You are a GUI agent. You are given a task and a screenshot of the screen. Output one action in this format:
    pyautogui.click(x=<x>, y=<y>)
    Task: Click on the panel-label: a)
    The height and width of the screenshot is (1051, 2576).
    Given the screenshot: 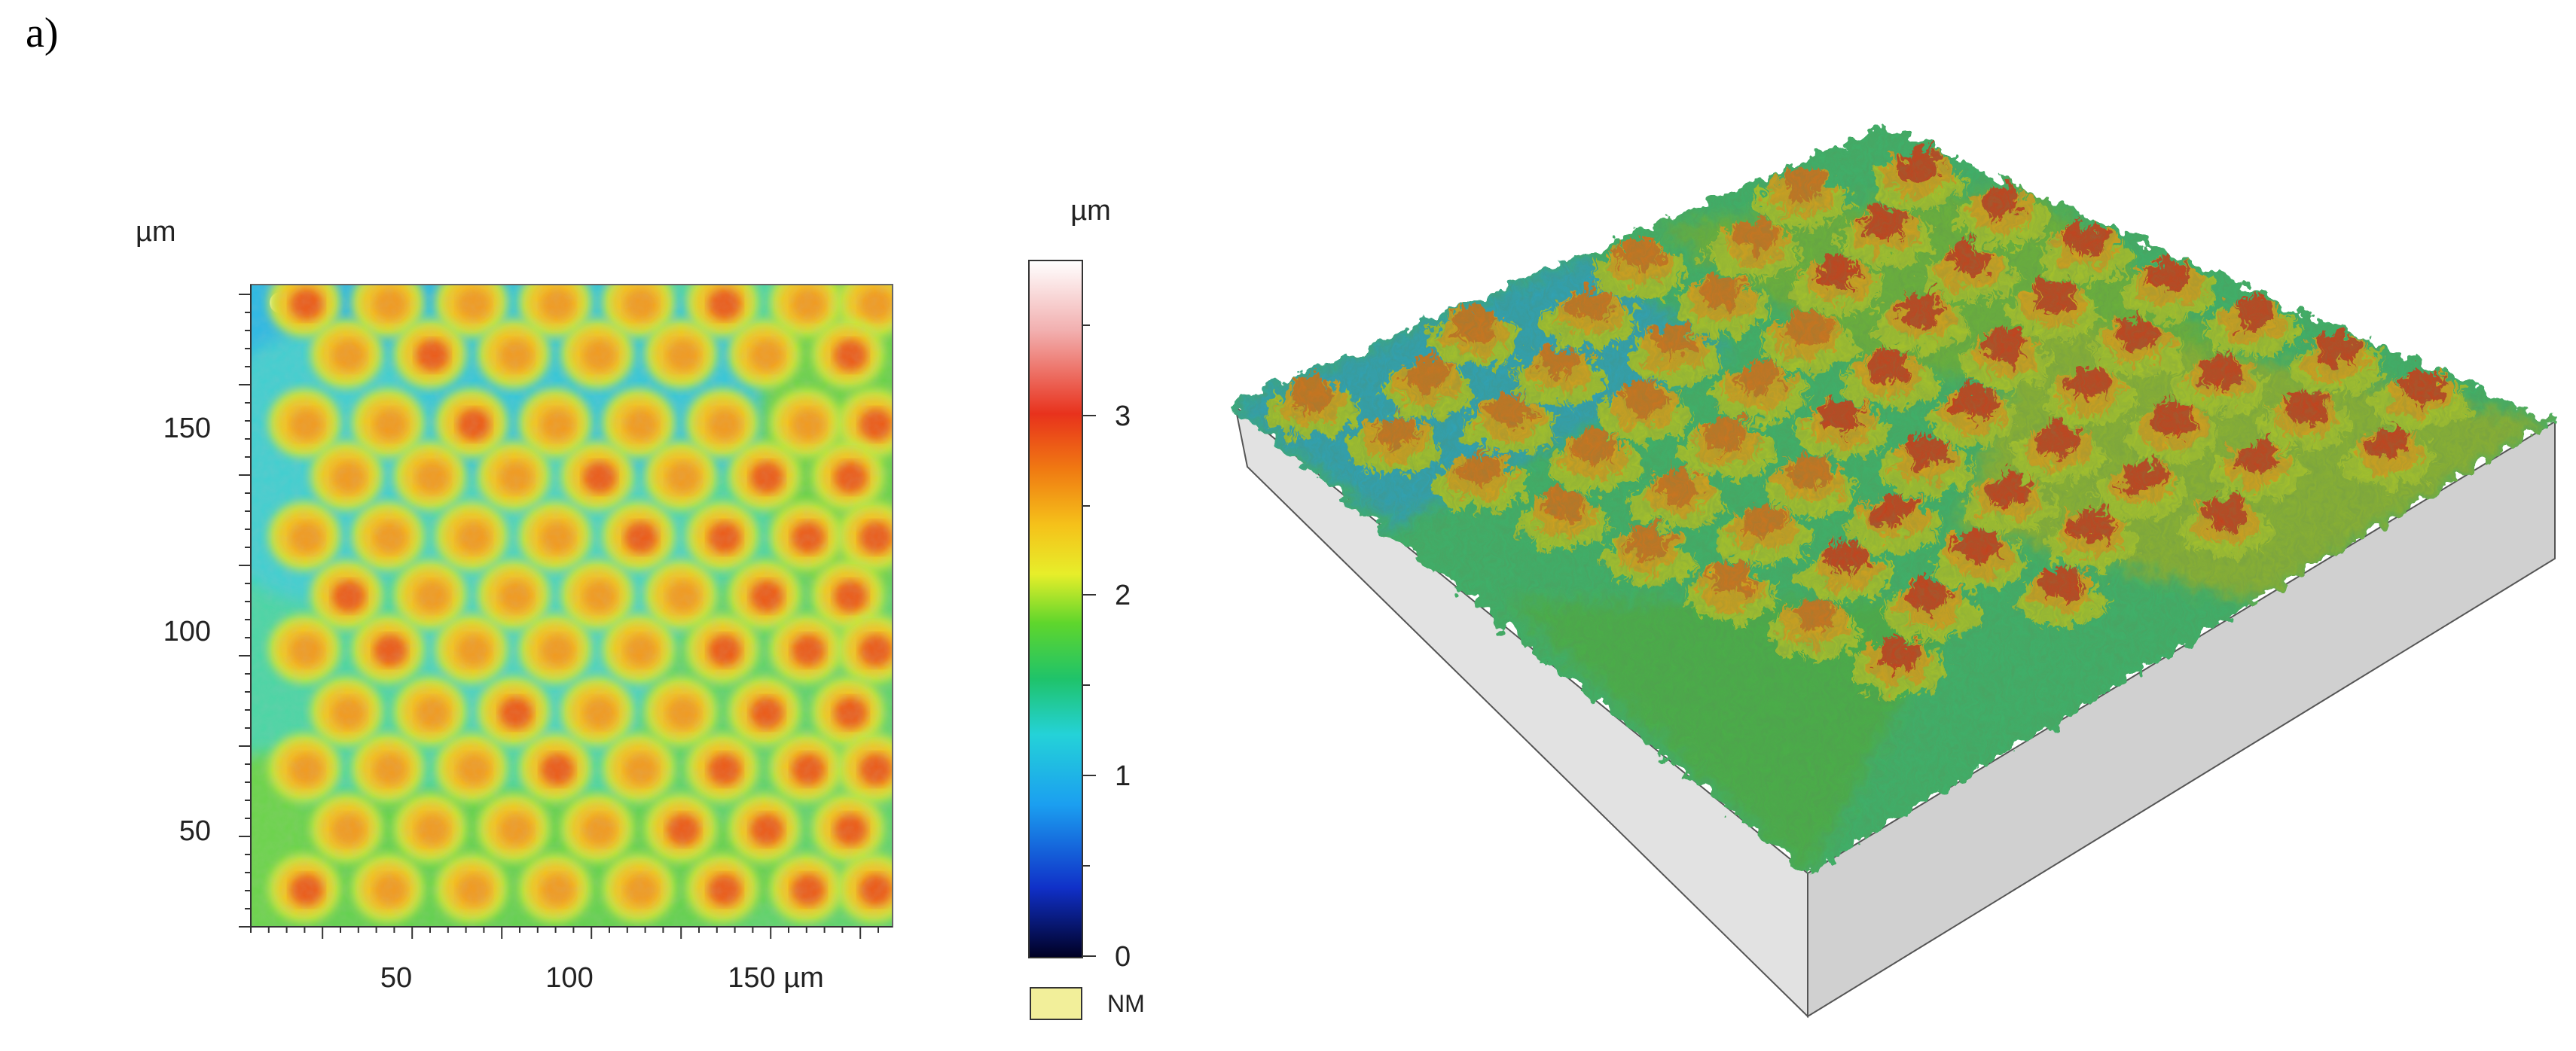 What is the action you would take?
    pyautogui.click(x=43, y=33)
    